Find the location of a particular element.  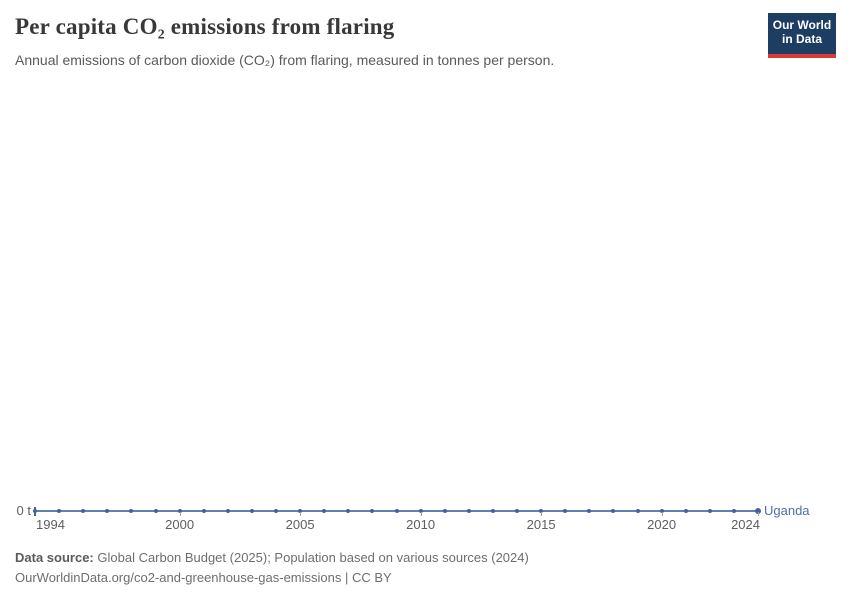

x-axis-tick-label: 2024 is located at coordinates (745, 524).